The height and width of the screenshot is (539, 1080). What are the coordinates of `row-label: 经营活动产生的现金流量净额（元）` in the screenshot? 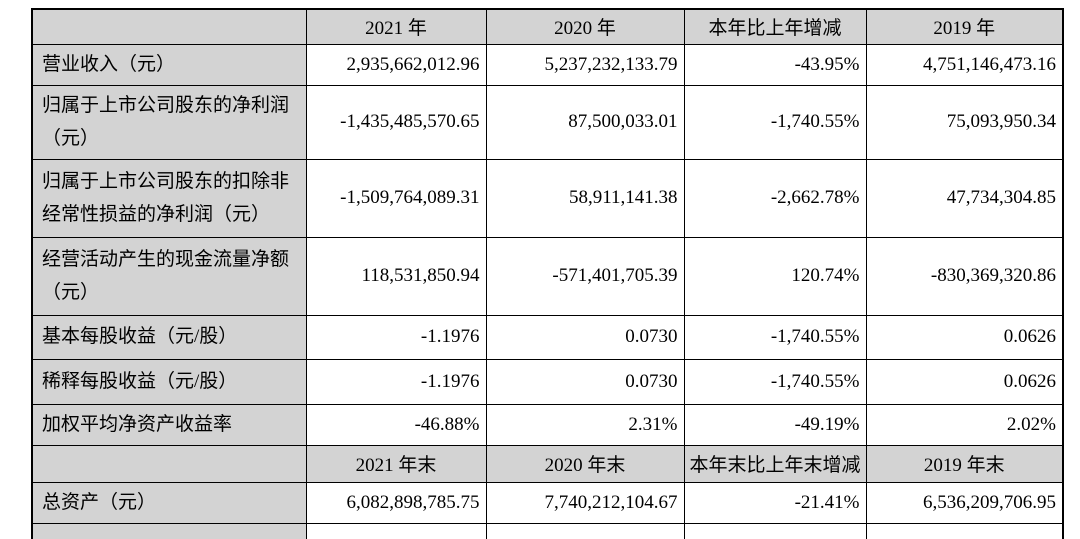 It's located at (169, 276).